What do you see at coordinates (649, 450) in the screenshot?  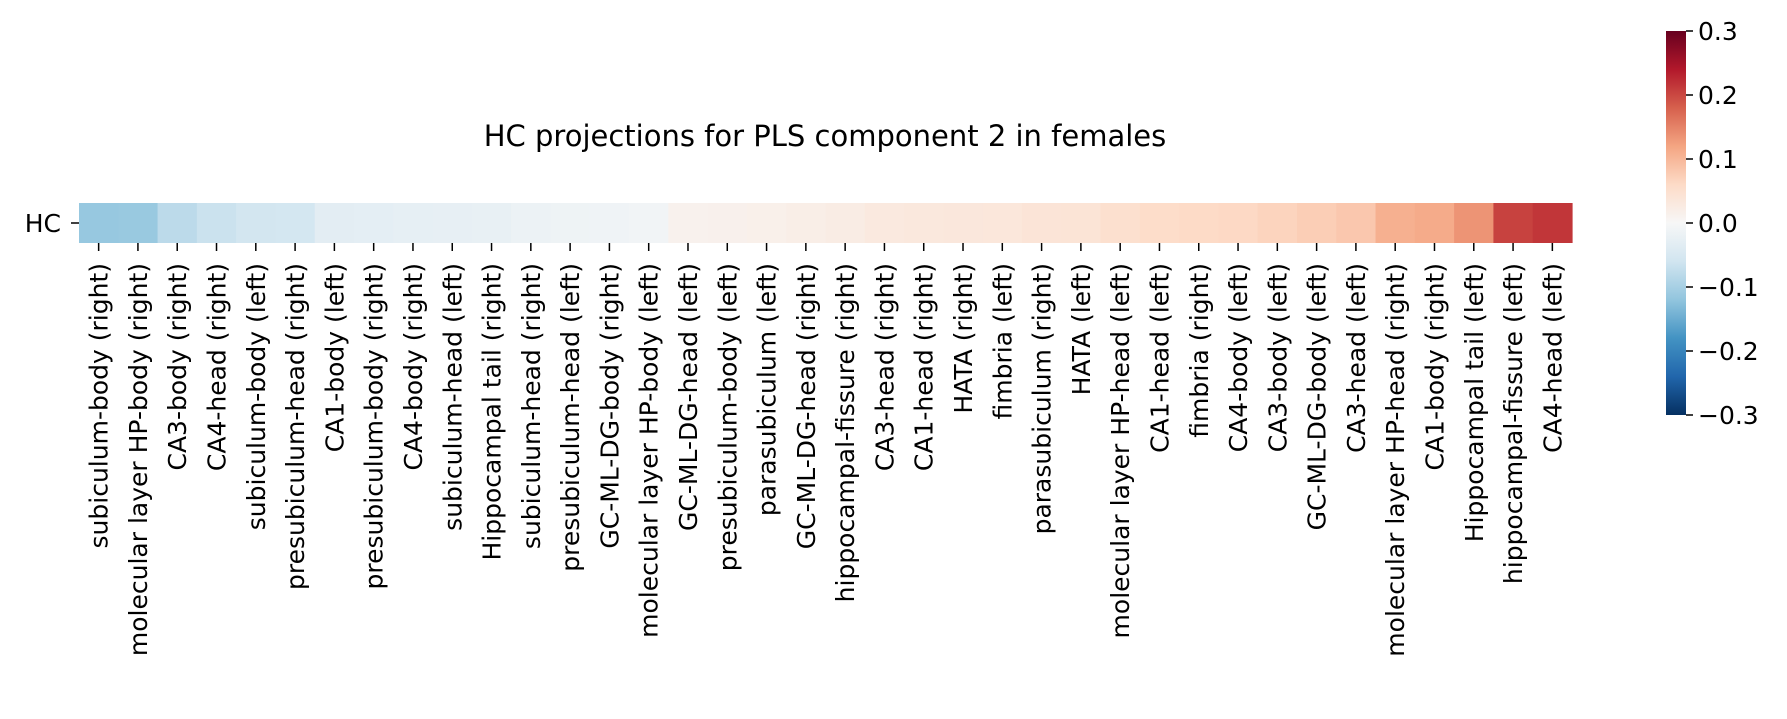 I see `x-tick-label: molecular layer HP-body (left)` at bounding box center [649, 450].